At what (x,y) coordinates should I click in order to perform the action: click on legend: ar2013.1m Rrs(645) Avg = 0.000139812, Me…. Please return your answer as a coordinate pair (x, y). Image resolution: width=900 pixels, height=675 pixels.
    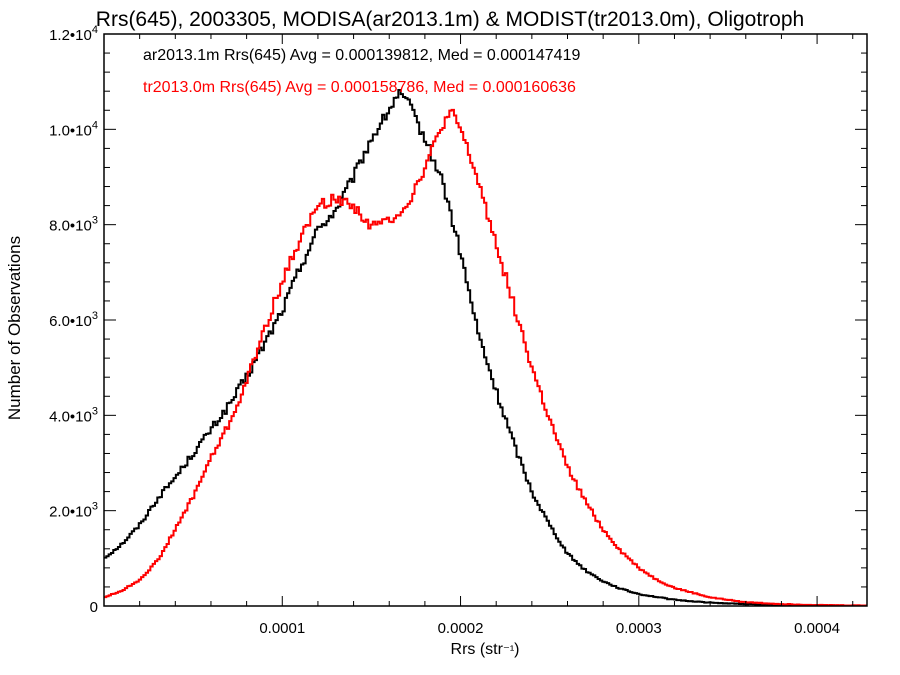
    Looking at the image, I should click on (361, 71).